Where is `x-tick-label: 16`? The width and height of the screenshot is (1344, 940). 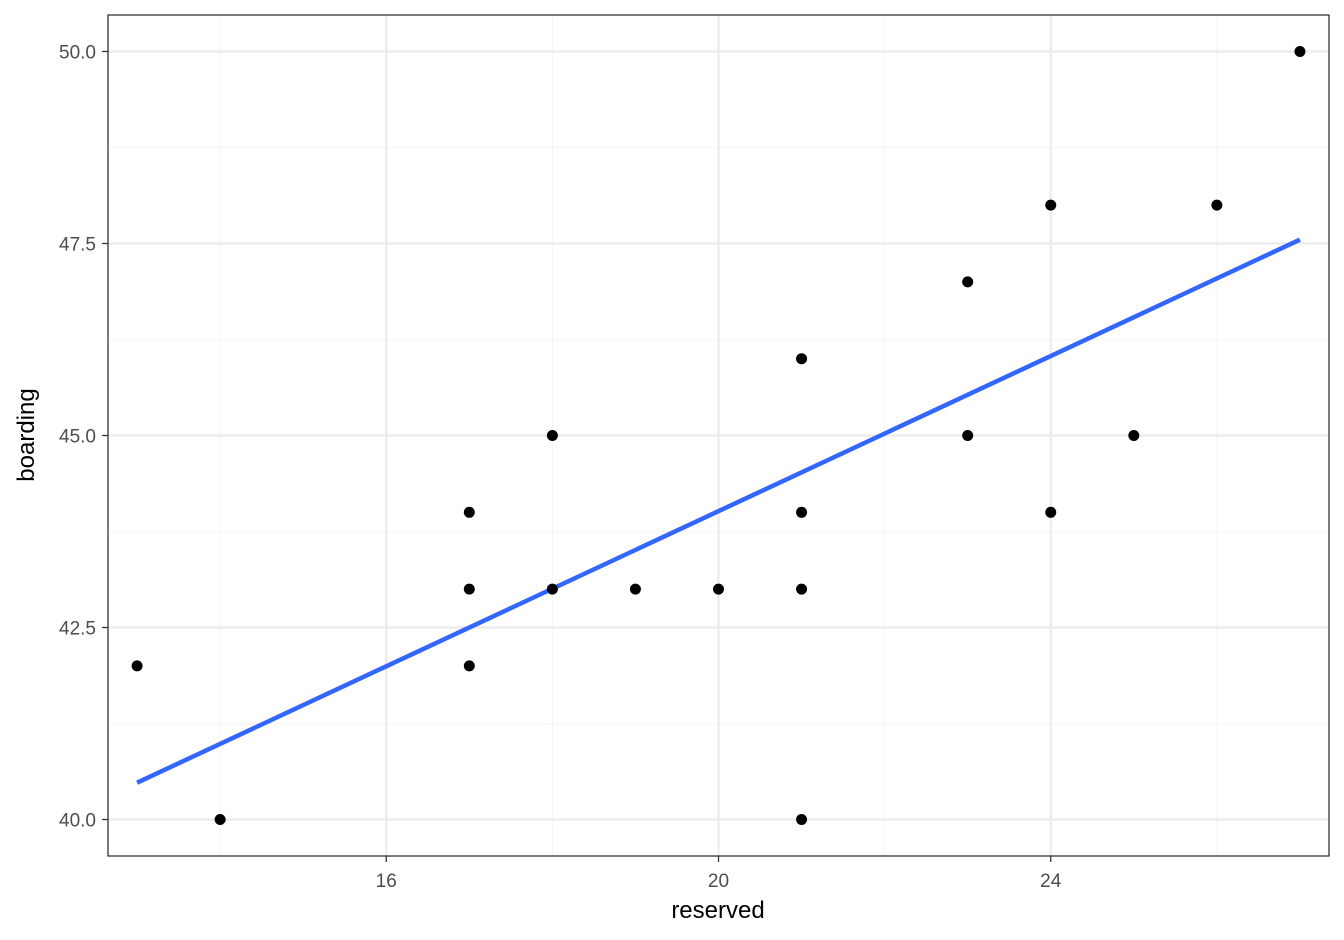
x-tick-label: 16 is located at coordinates (386, 881).